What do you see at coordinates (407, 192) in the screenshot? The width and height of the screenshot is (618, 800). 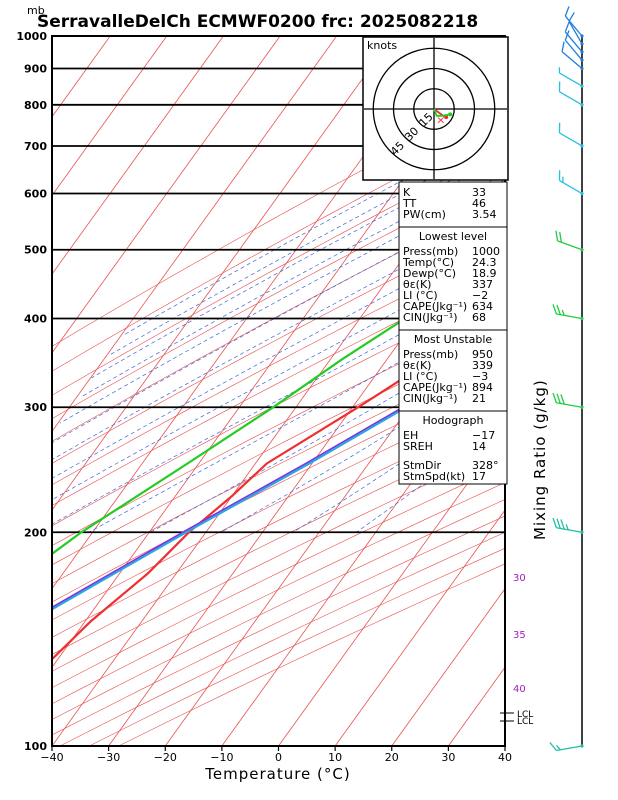 I see `index-label: K` at bounding box center [407, 192].